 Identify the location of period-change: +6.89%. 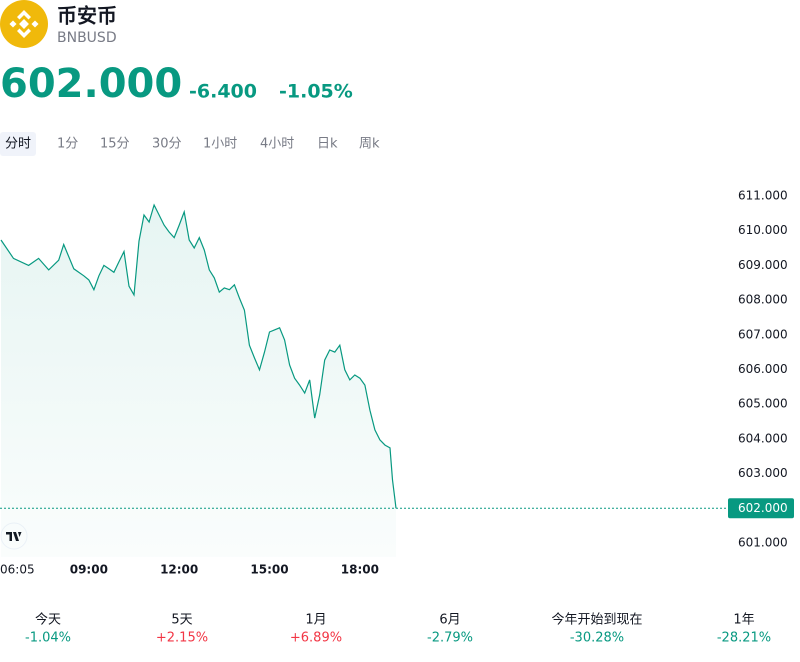
(316, 638).